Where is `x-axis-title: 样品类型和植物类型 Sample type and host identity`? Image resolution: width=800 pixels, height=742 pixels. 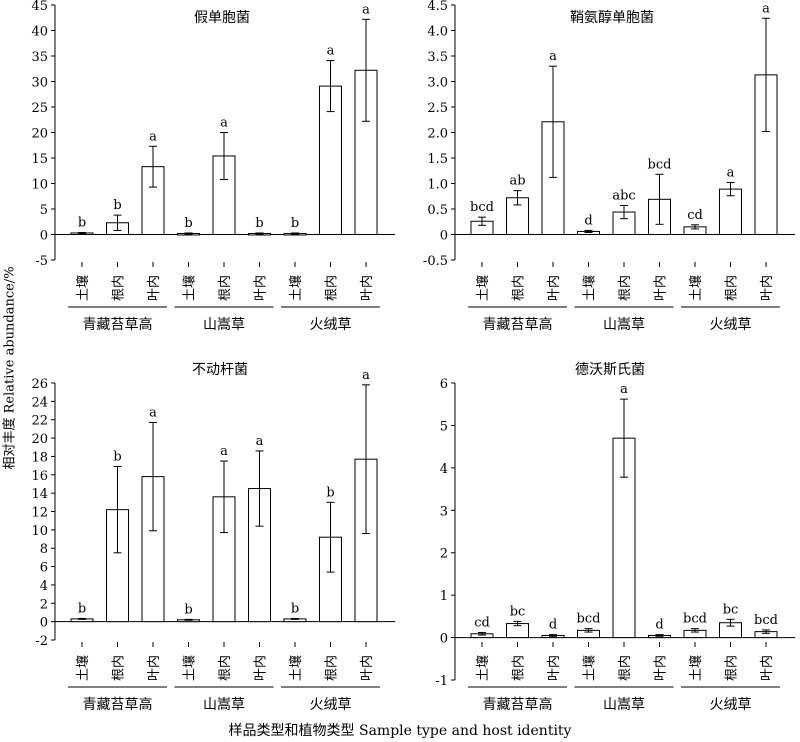
x-axis-title: 样品类型和植物类型 Sample type and host identity is located at coordinates (400, 731).